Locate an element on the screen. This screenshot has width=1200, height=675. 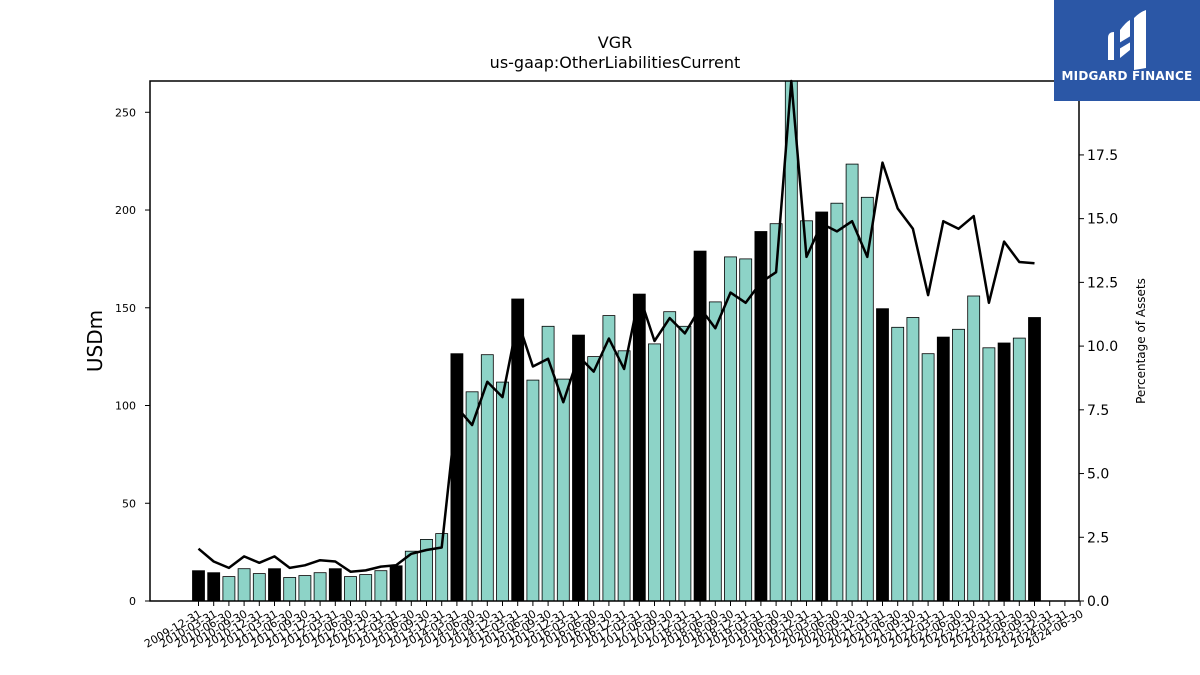
brand-logo: MIDGARD FINANCE is located at coordinates (1127, 50).